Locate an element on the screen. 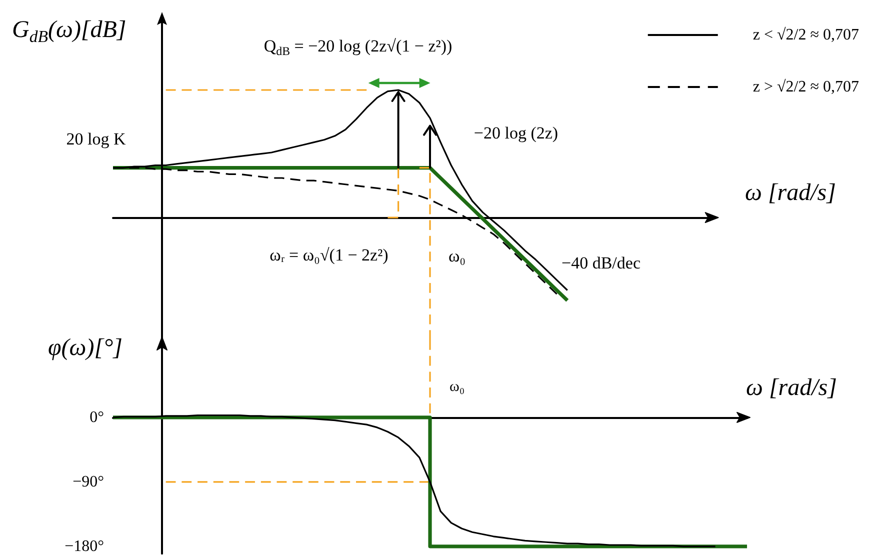  annotation: ωᵣ = ω₀√(1 − 2z²) is located at coordinates (329, 256).